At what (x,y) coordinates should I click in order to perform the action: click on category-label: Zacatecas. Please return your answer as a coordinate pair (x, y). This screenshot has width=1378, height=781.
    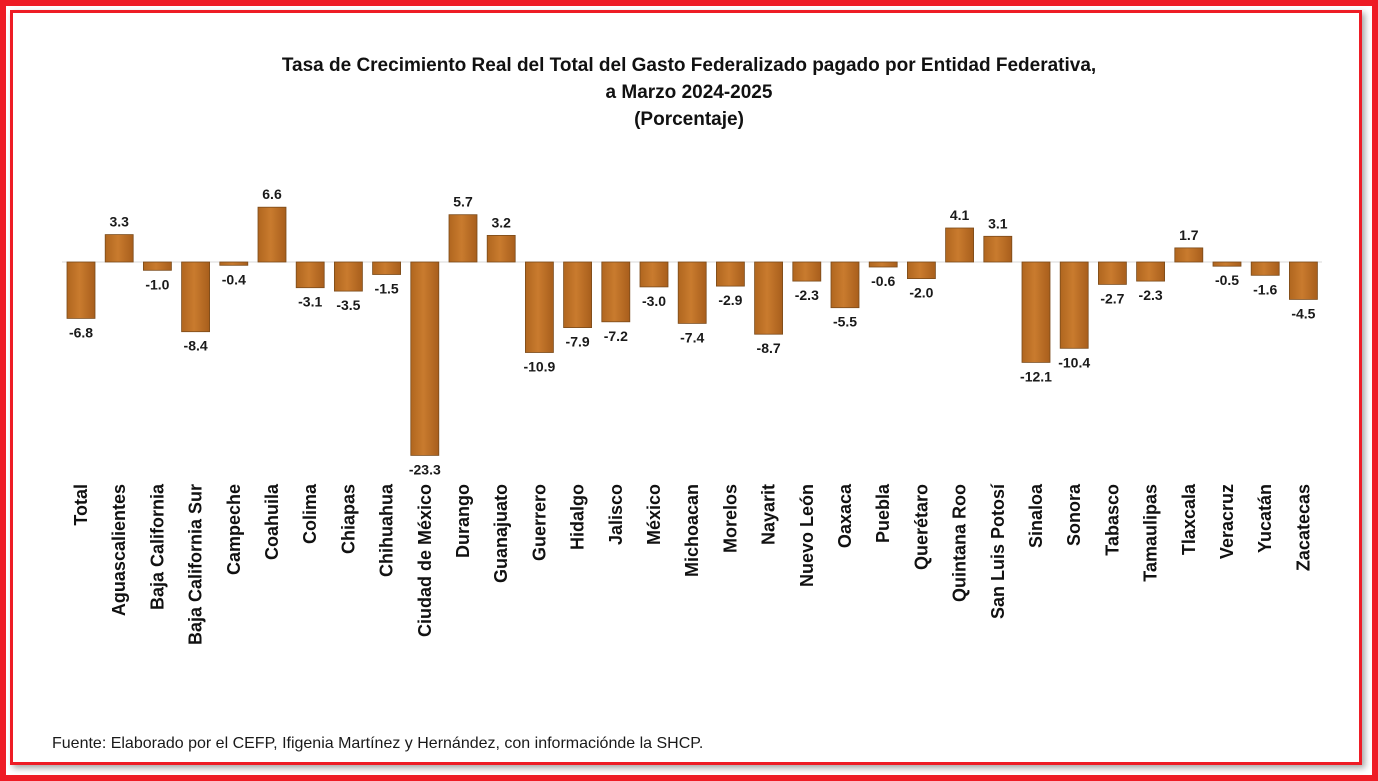
    Looking at the image, I should click on (1303, 527).